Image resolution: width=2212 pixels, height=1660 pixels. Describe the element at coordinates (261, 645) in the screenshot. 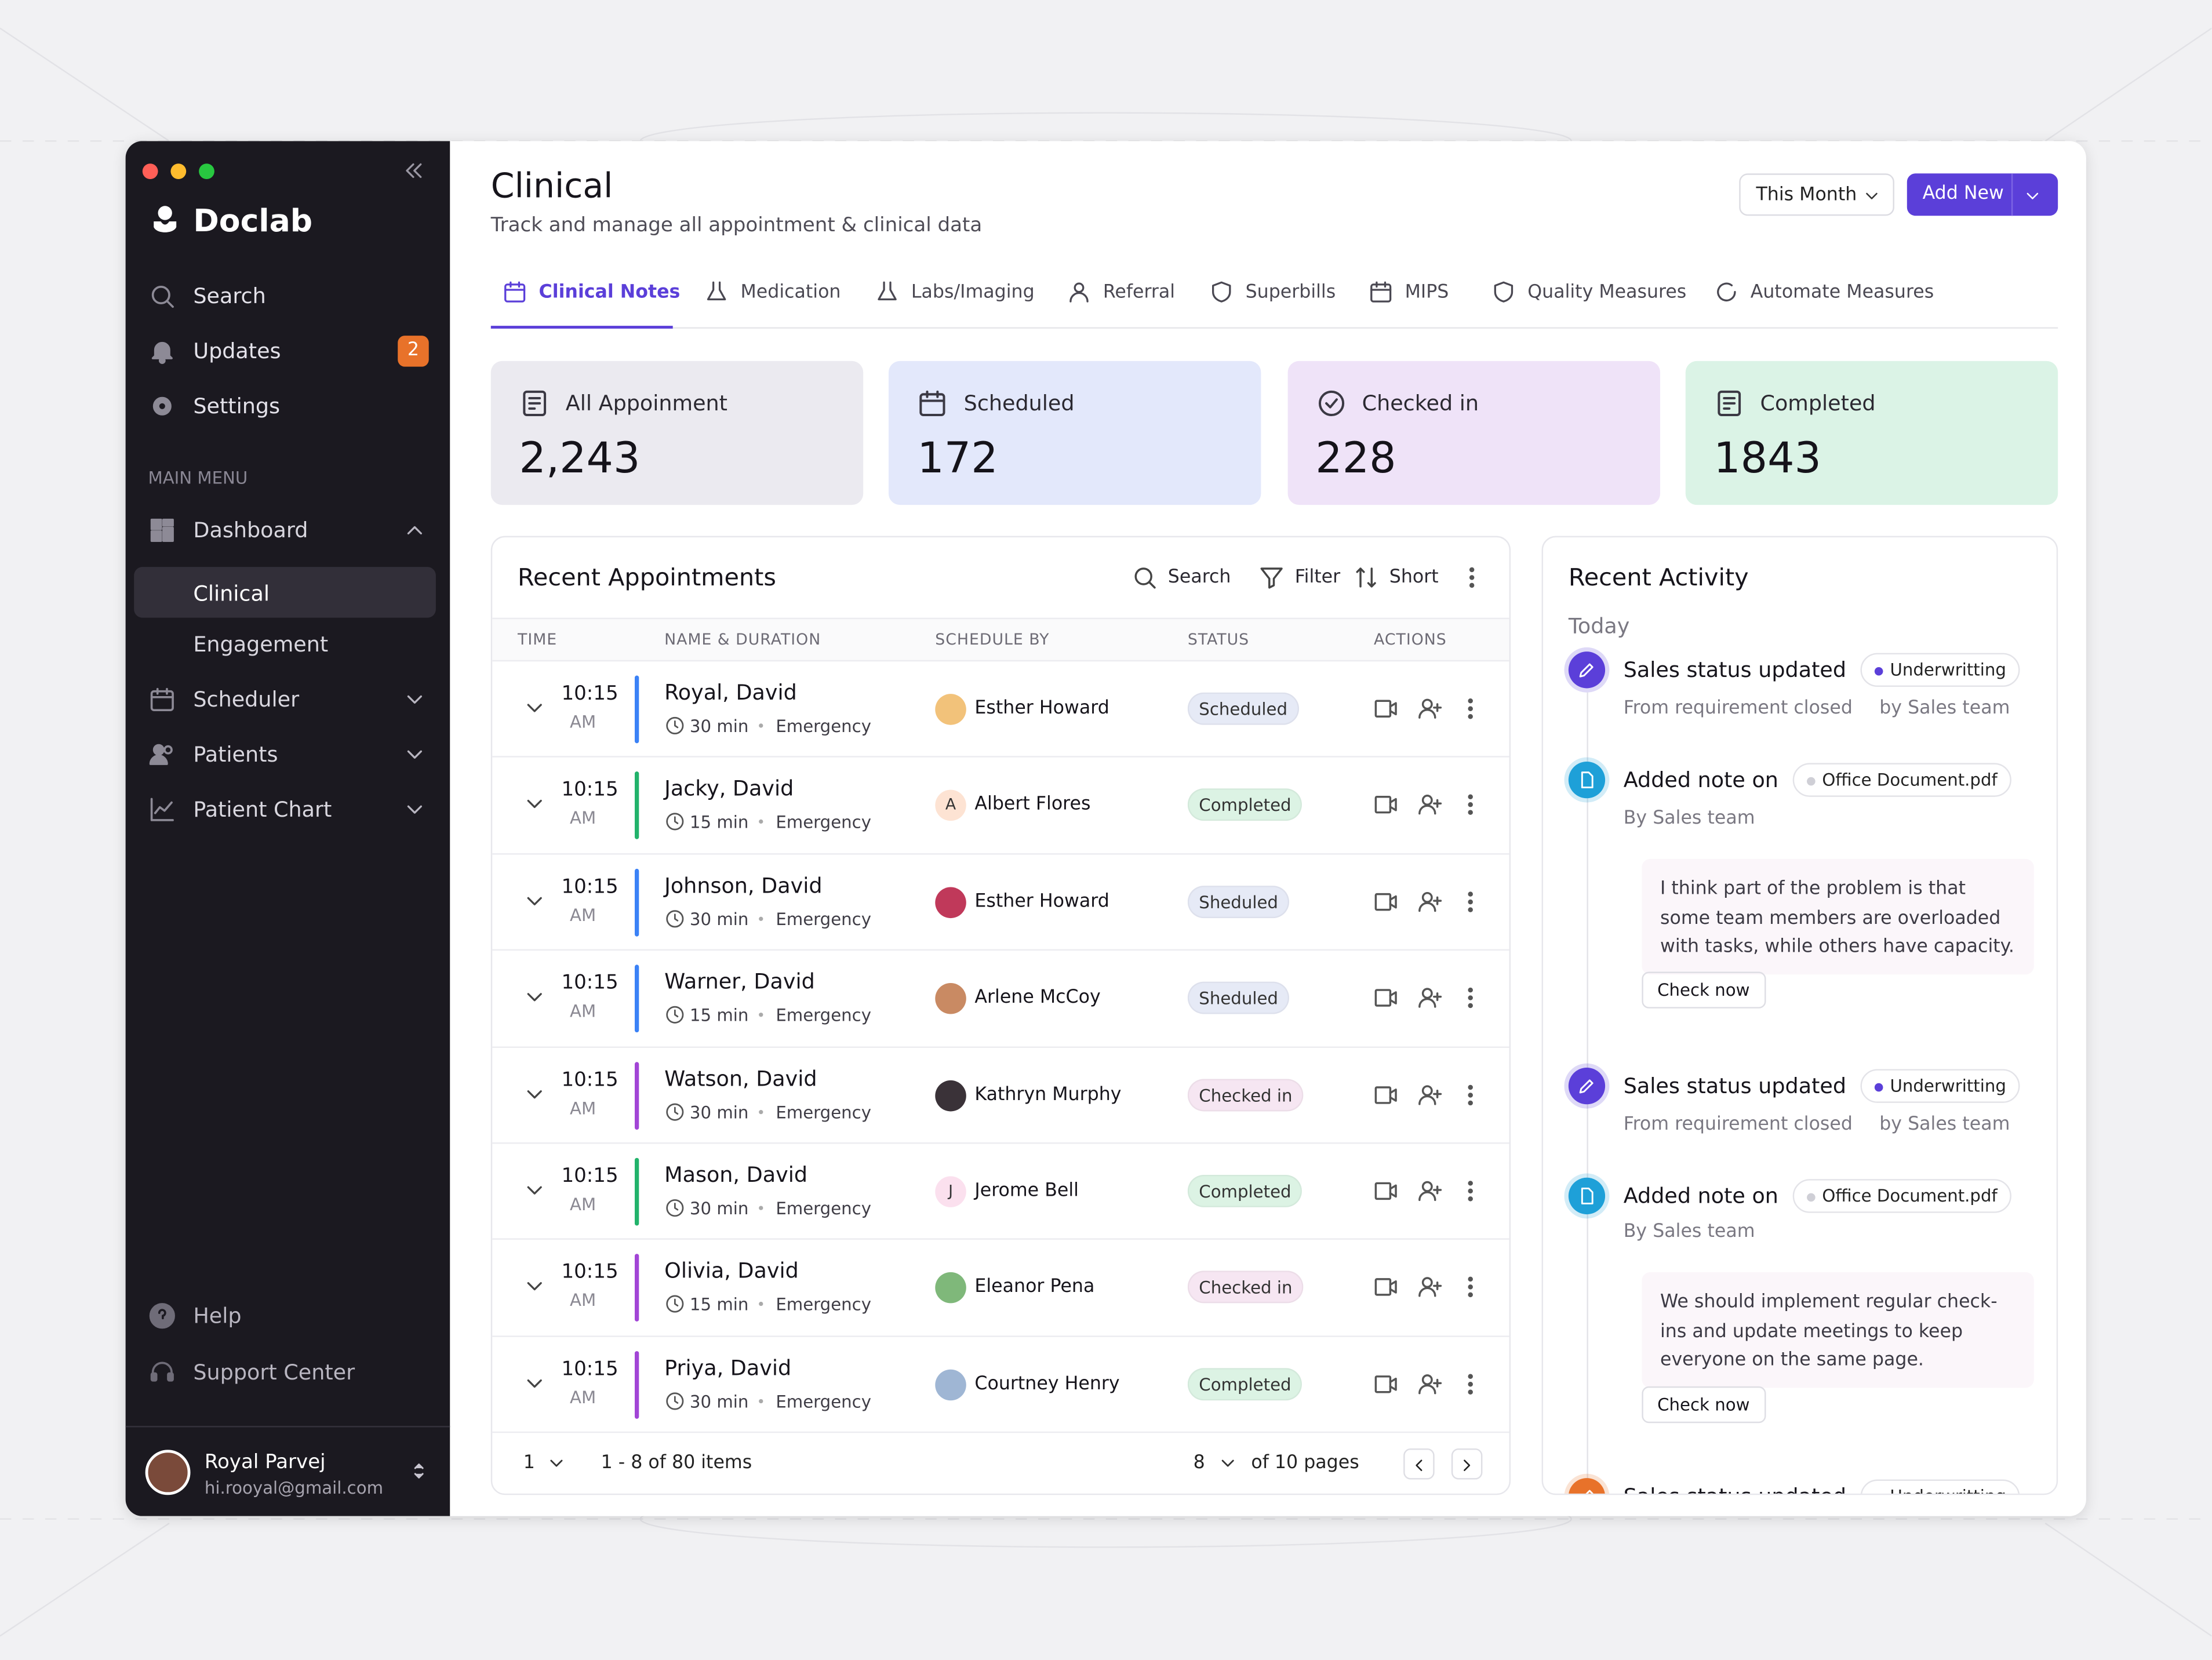

I see `menu-item: Engagement` at that location.